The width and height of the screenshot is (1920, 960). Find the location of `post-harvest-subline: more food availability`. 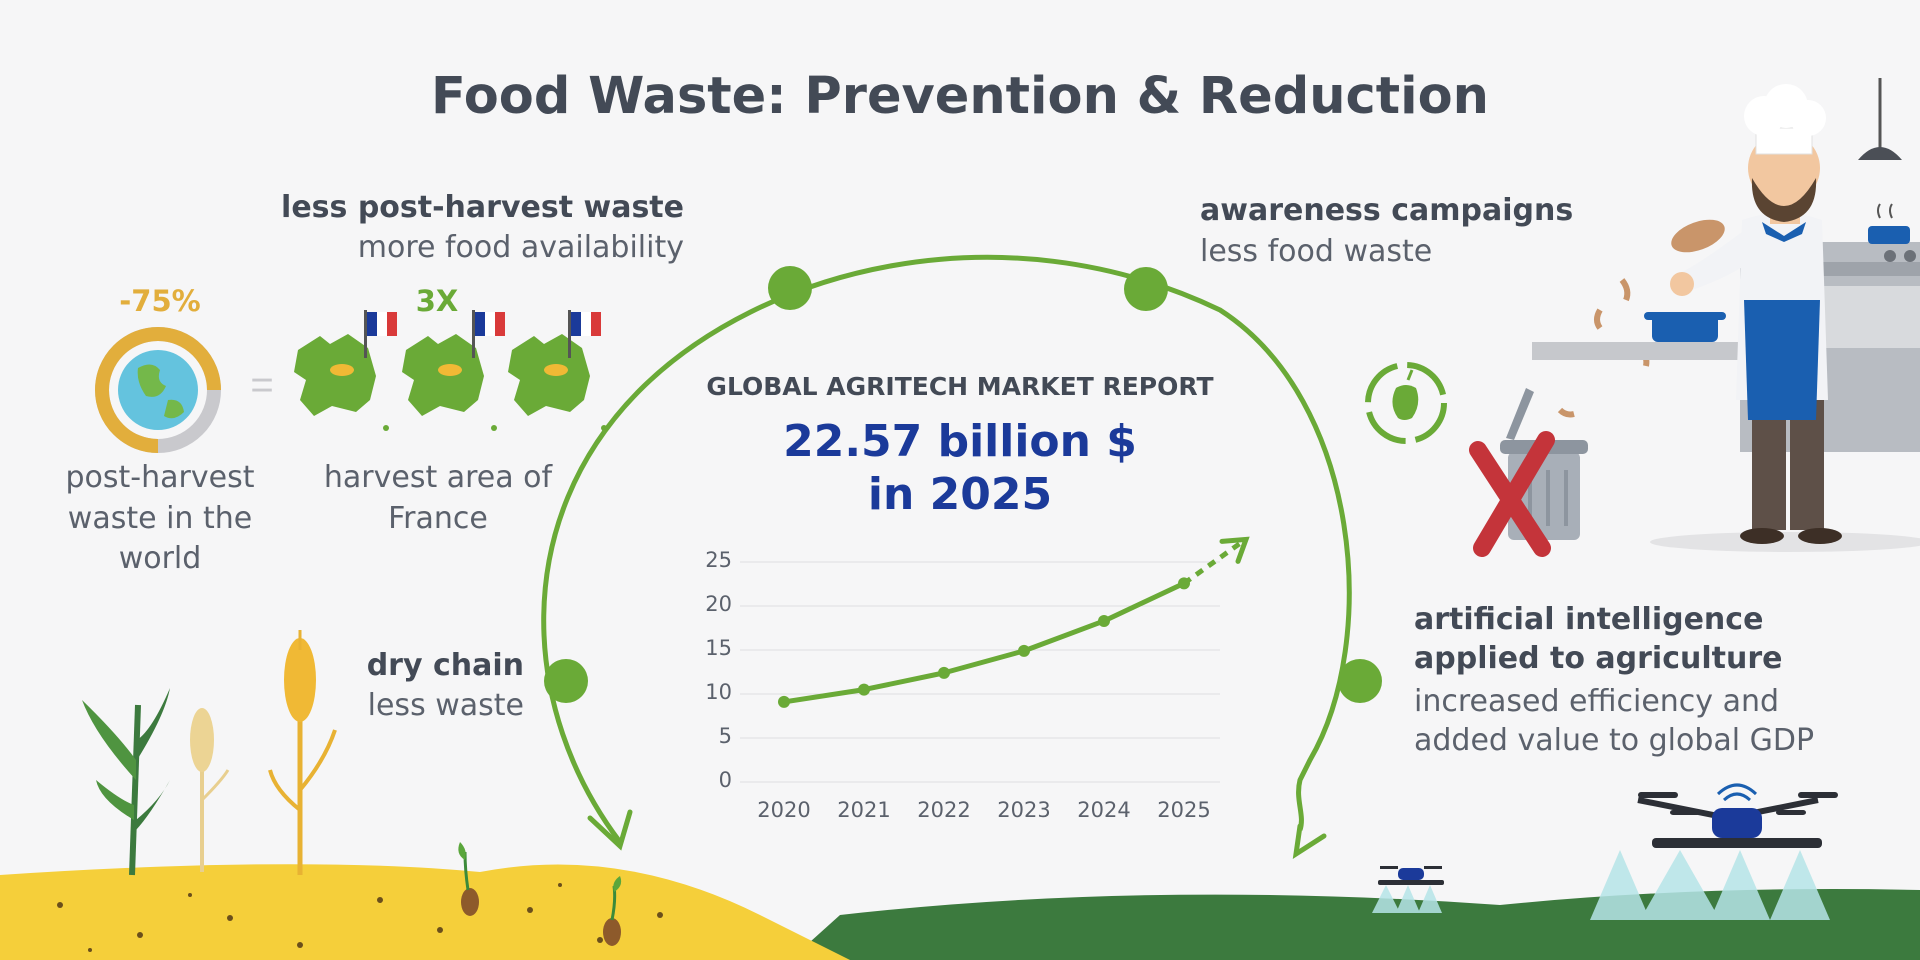

post-harvest-subline: more food availability is located at coordinates (520, 247).